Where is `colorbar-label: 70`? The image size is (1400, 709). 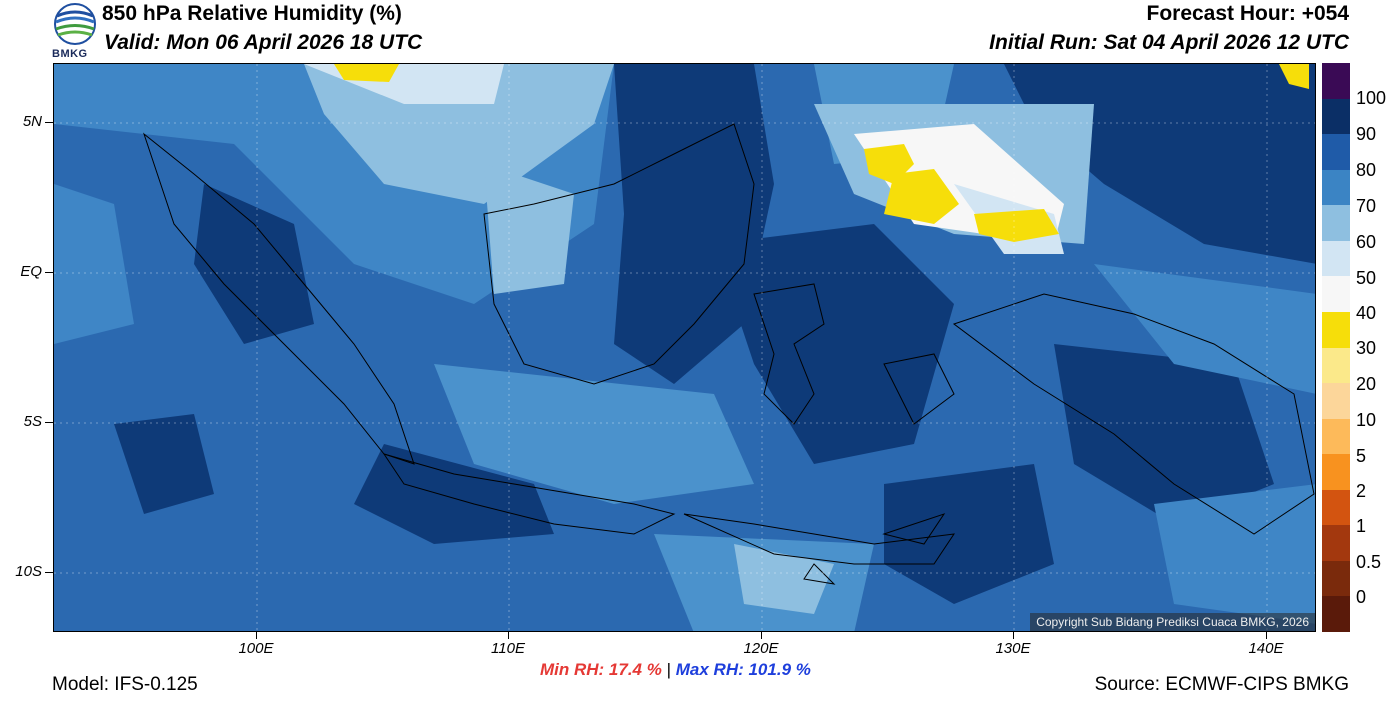 colorbar-label: 70 is located at coordinates (1366, 206).